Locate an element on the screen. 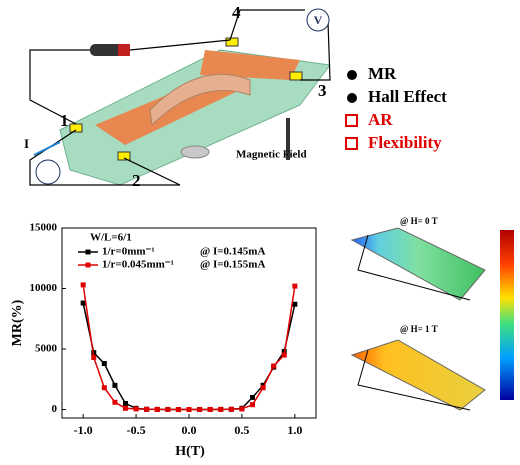 This screenshot has width=520, height=465. x-tick-label: -1.0 is located at coordinates (83, 430).